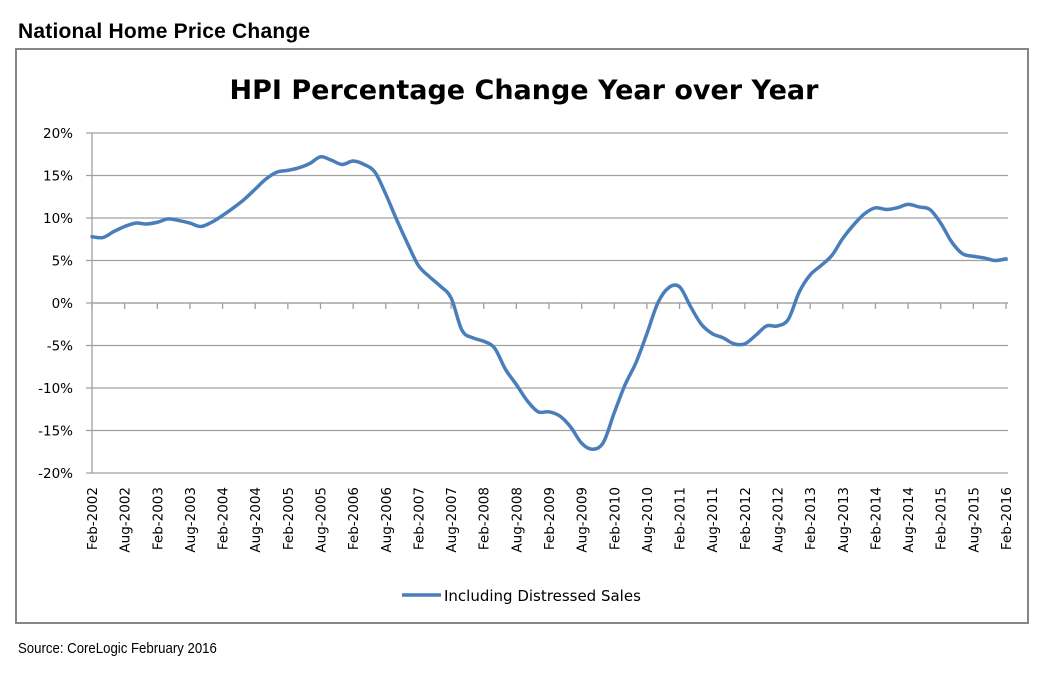 This screenshot has width=1046, height=682. Describe the element at coordinates (713, 520) in the screenshot. I see `x-tick-label: Aug-2011` at that location.